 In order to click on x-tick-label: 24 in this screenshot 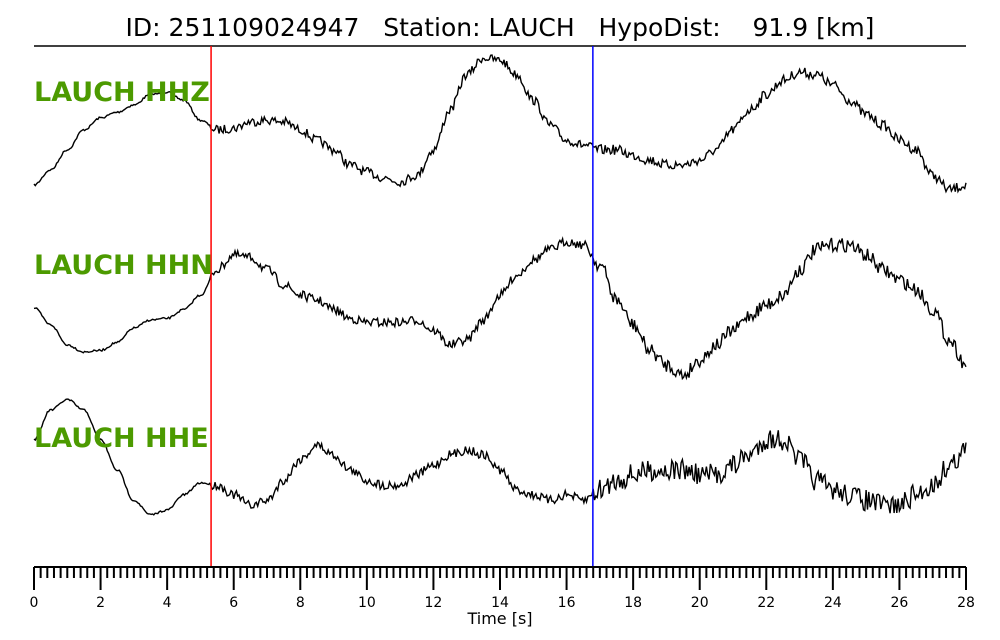, I will do `click(833, 603)`.